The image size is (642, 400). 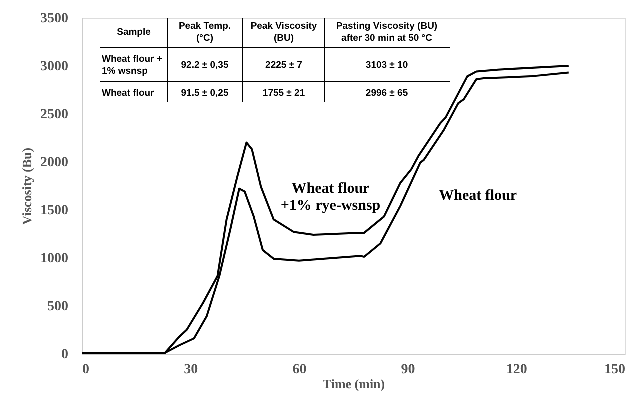 I want to click on y-tick-label: 1000, so click(x=54, y=259).